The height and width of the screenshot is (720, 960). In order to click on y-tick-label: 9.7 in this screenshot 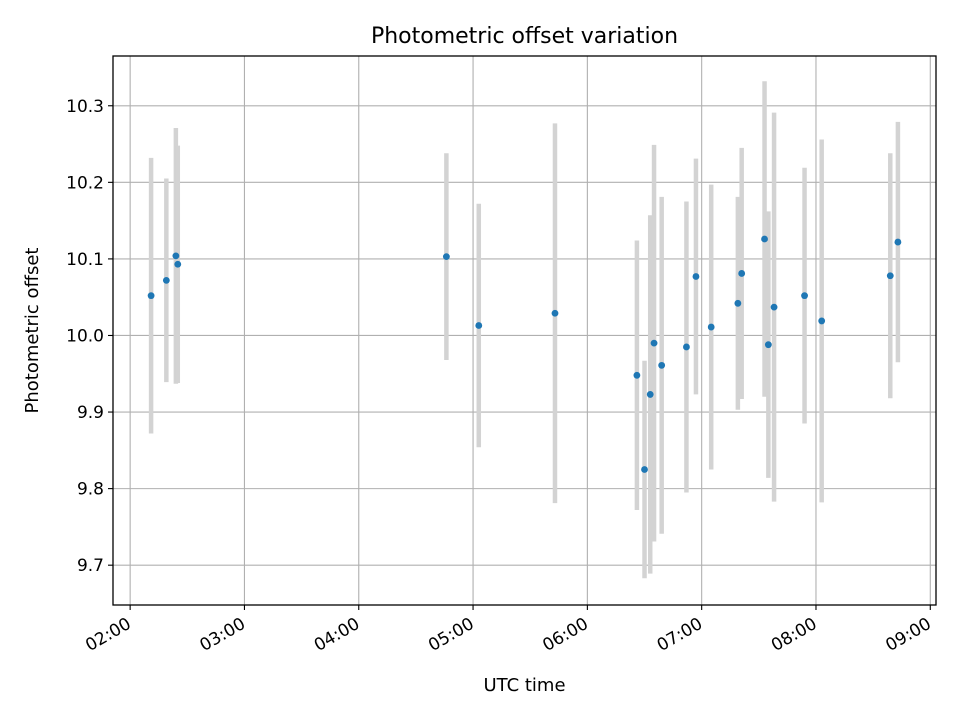, I will do `click(90, 566)`.